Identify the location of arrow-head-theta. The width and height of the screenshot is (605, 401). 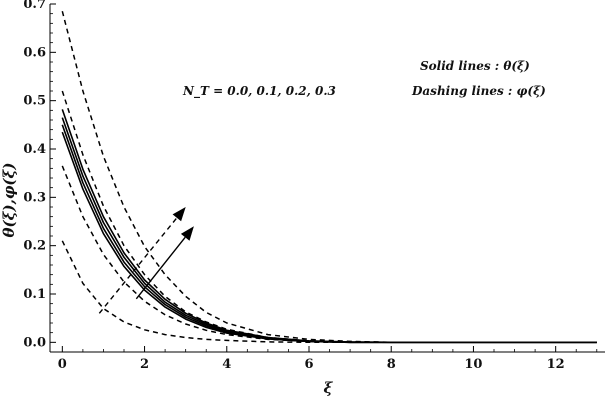
(187, 233).